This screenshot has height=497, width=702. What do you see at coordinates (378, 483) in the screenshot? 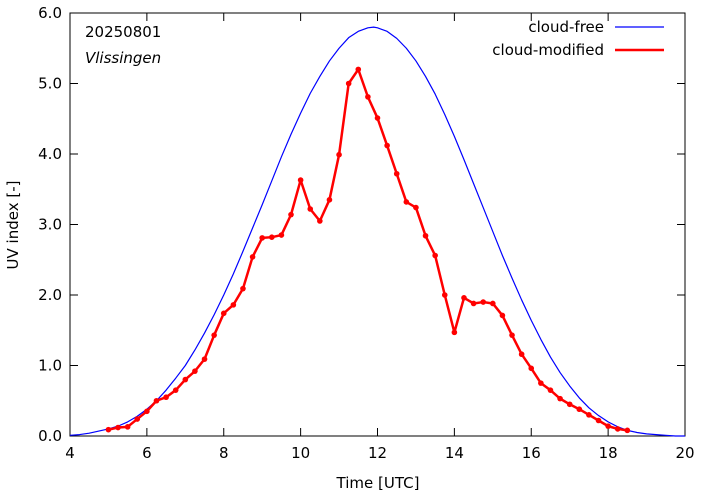
I see `x-axis-label: Time [UTC]` at bounding box center [378, 483].